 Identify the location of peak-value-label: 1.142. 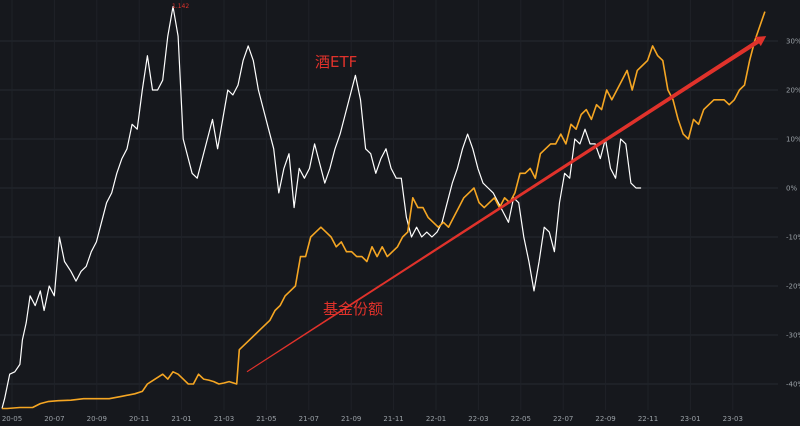
(180, 6).